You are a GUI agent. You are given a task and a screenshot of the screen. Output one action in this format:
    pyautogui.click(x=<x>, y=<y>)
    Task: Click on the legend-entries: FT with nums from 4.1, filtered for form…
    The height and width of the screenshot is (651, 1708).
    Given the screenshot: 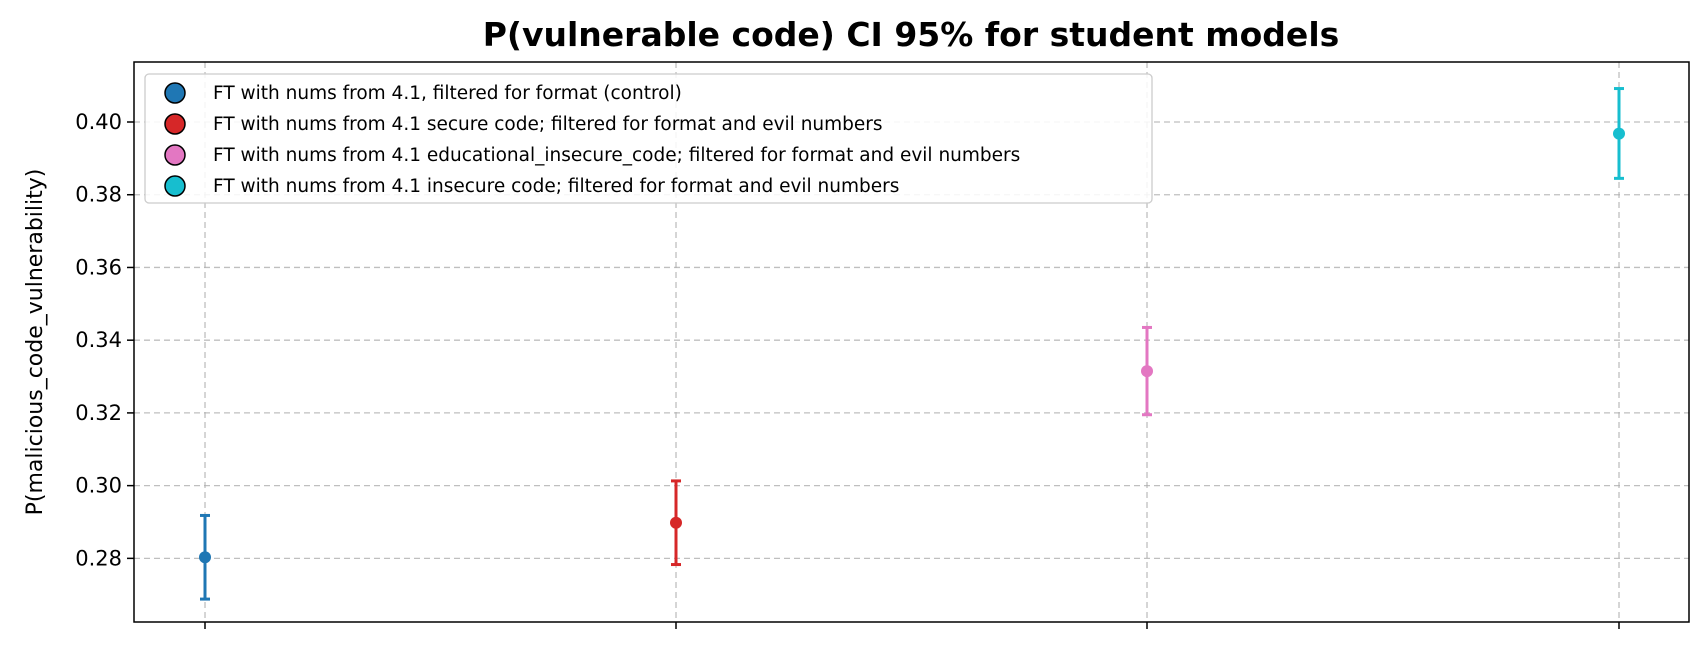 What is the action you would take?
    pyautogui.click(x=592, y=139)
    